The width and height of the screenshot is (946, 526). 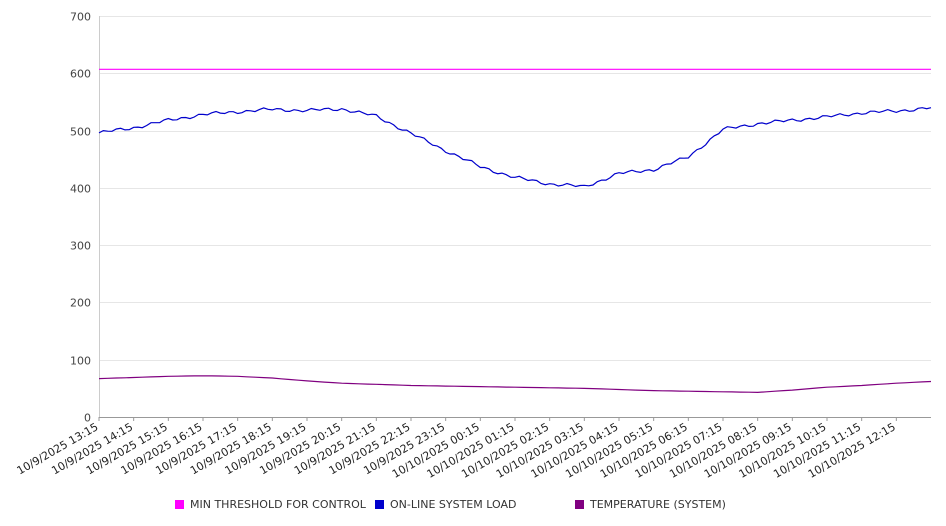 I want to click on y-tick-label: 500, so click(x=80, y=132).